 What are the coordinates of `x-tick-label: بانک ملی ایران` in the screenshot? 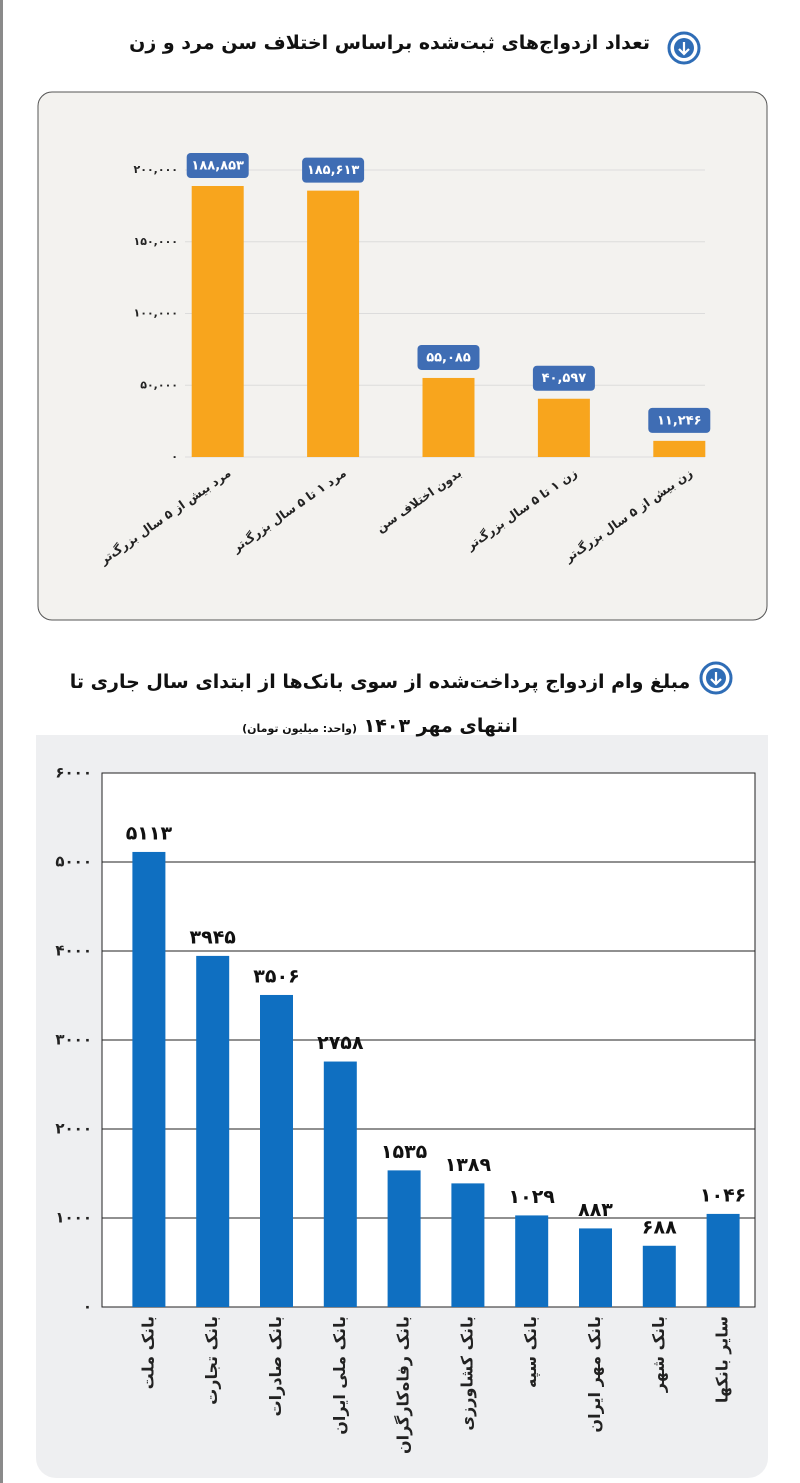 It's located at (339, 1375).